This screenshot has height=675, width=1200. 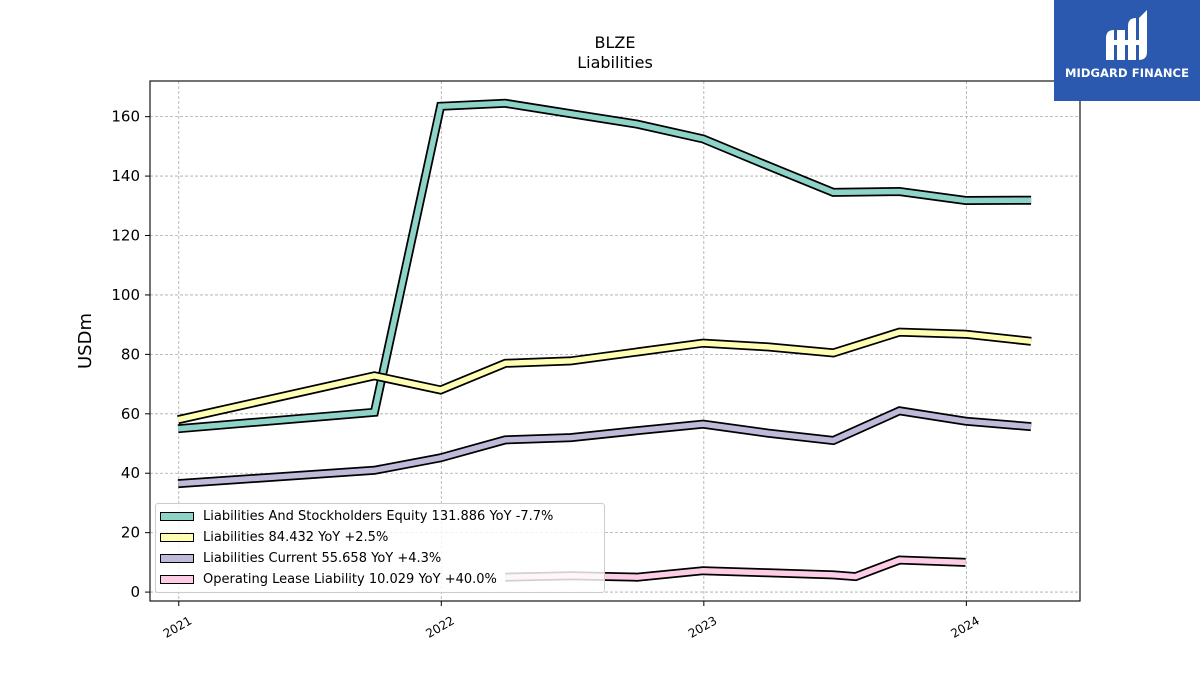 What do you see at coordinates (296, 537) in the screenshot?
I see `legend-label: Liabilities 84.432 YoY +2.5%` at bounding box center [296, 537].